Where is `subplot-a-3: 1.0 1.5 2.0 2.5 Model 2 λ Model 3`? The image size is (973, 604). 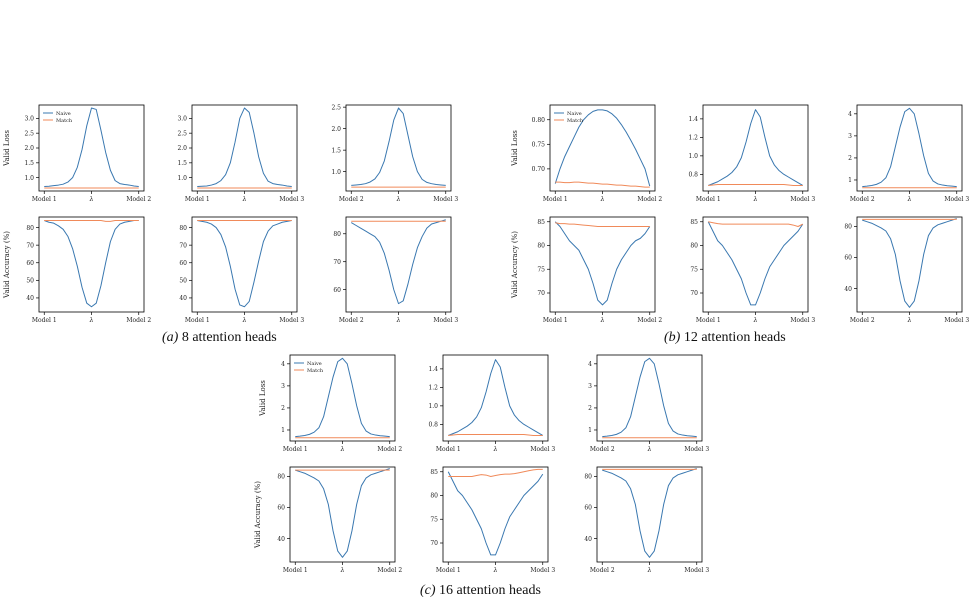
subplot-a-3: 1.0 1.5 2.0 2.5 Model 2 λ Model 3 is located at coordinates (394, 153).